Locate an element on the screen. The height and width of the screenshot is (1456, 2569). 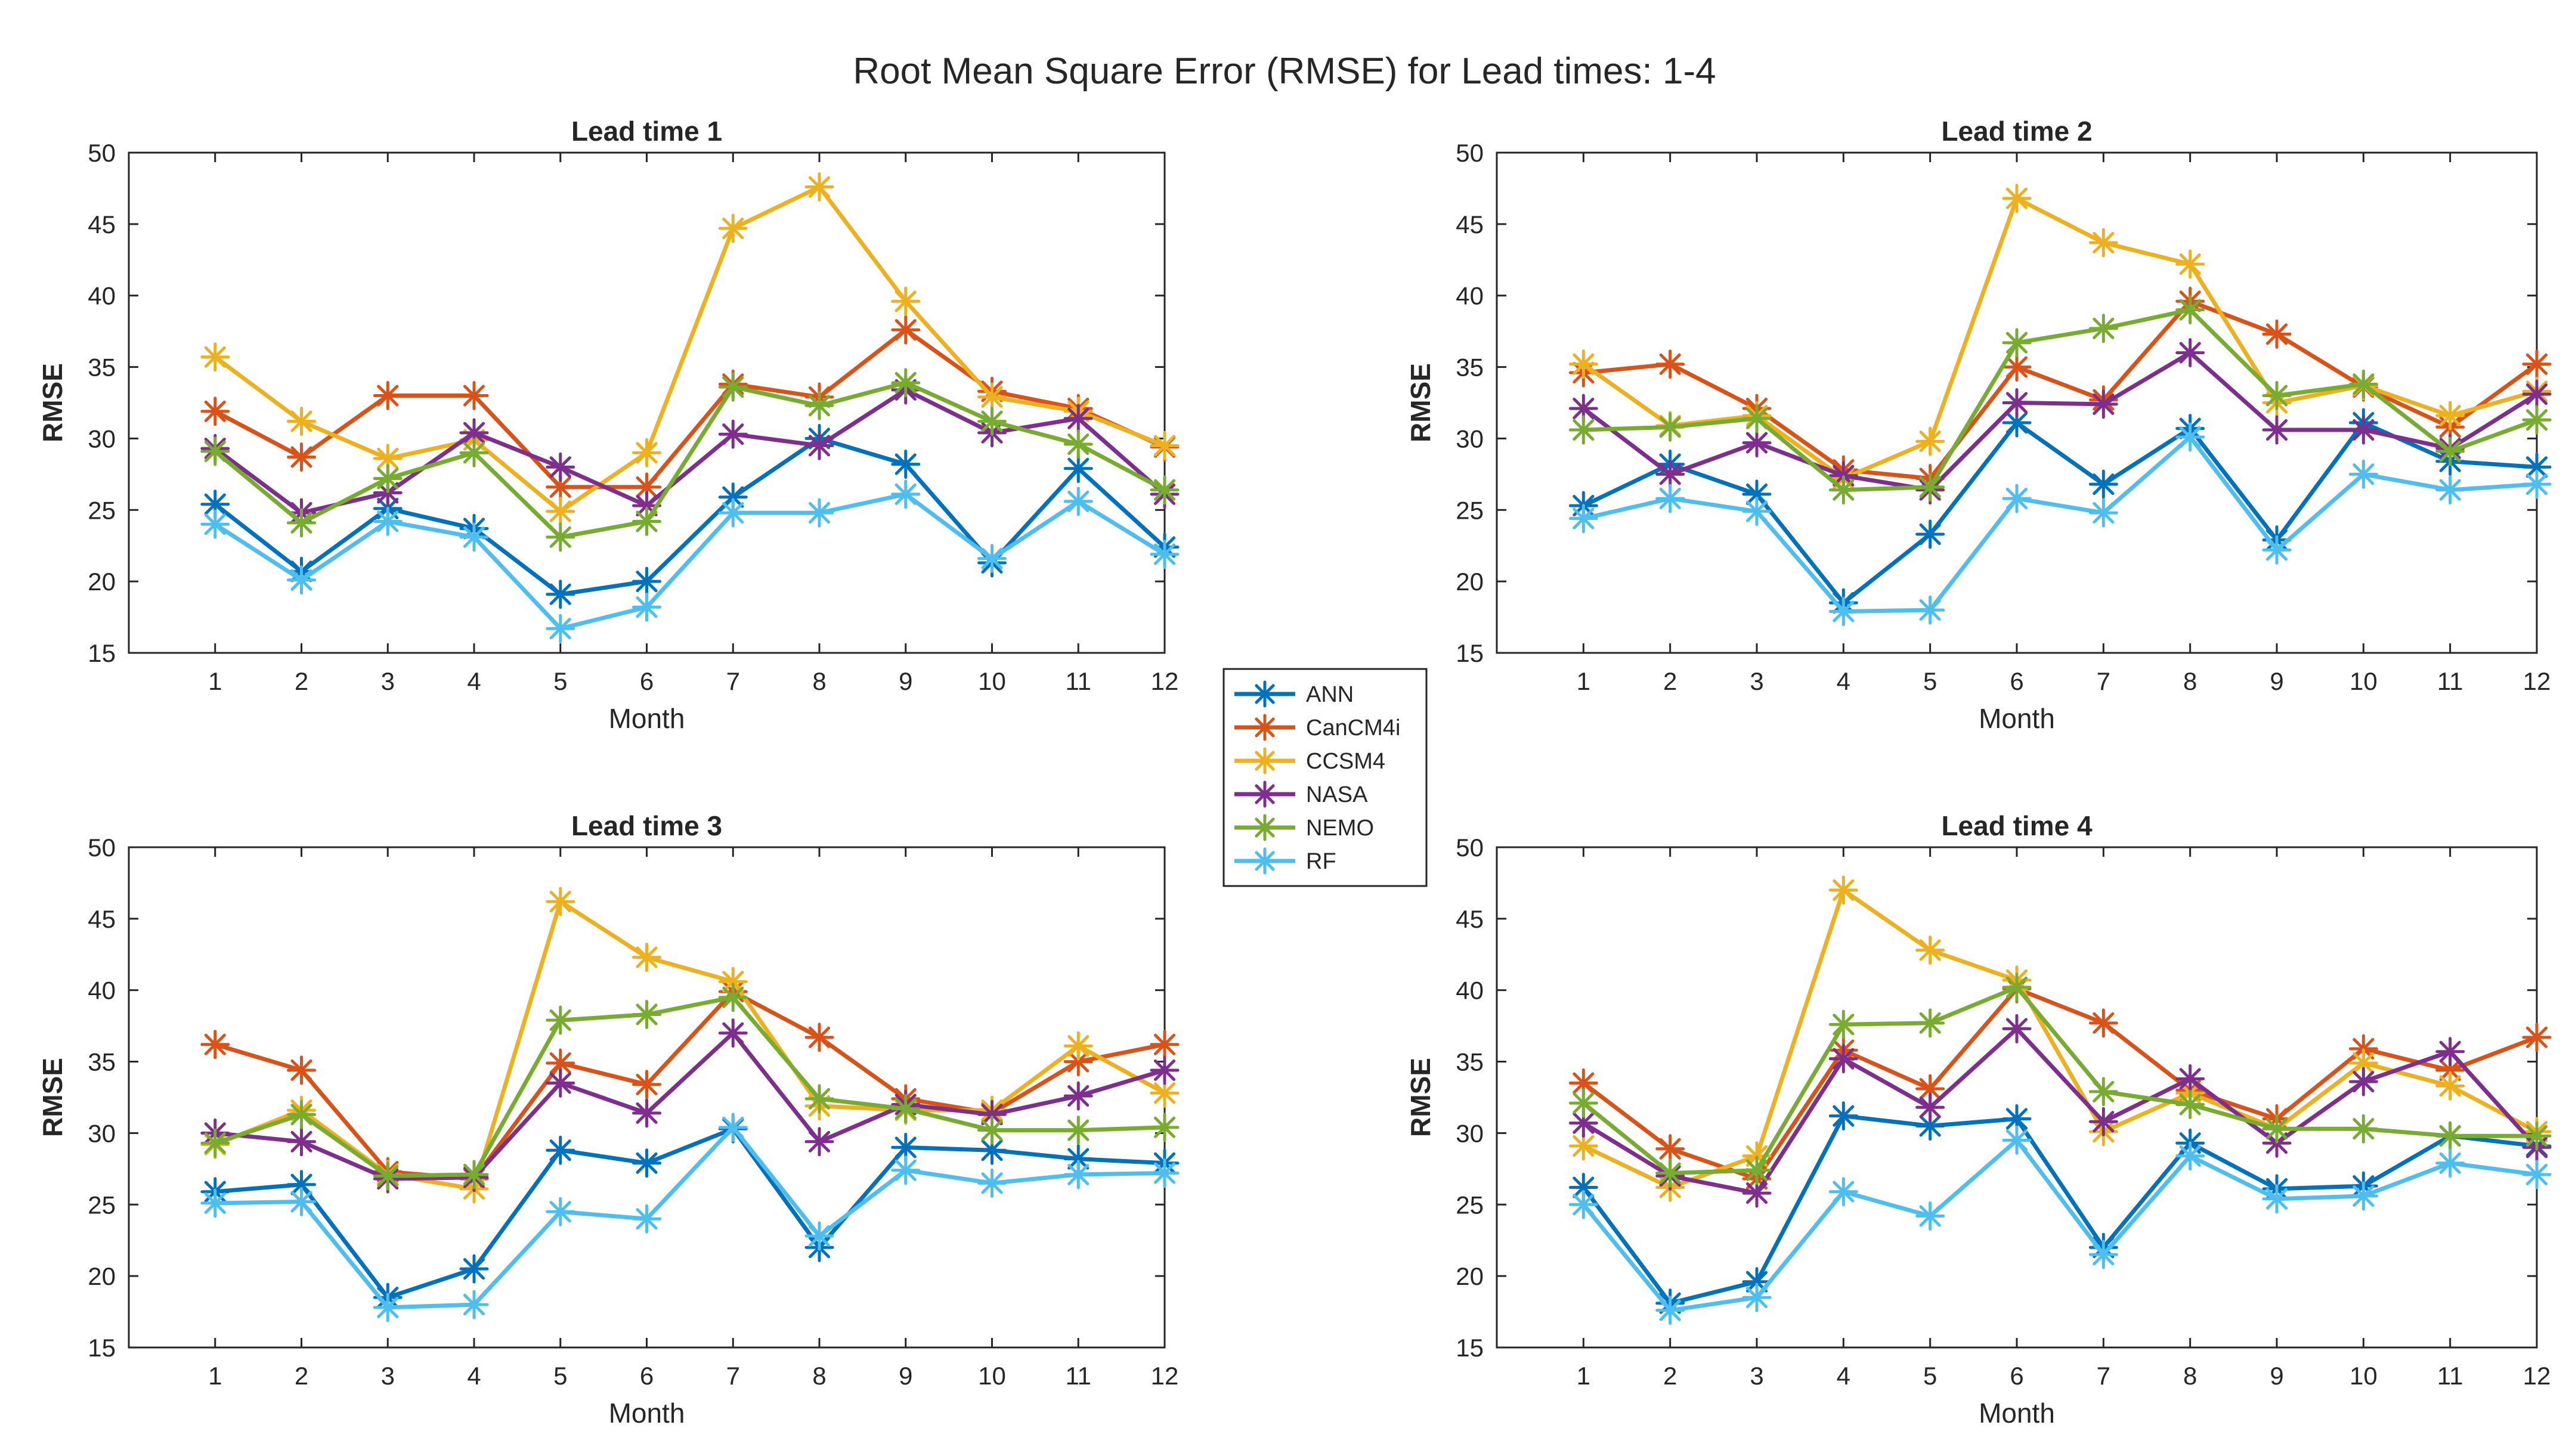
y-tick-label: 45 is located at coordinates (1470, 224).